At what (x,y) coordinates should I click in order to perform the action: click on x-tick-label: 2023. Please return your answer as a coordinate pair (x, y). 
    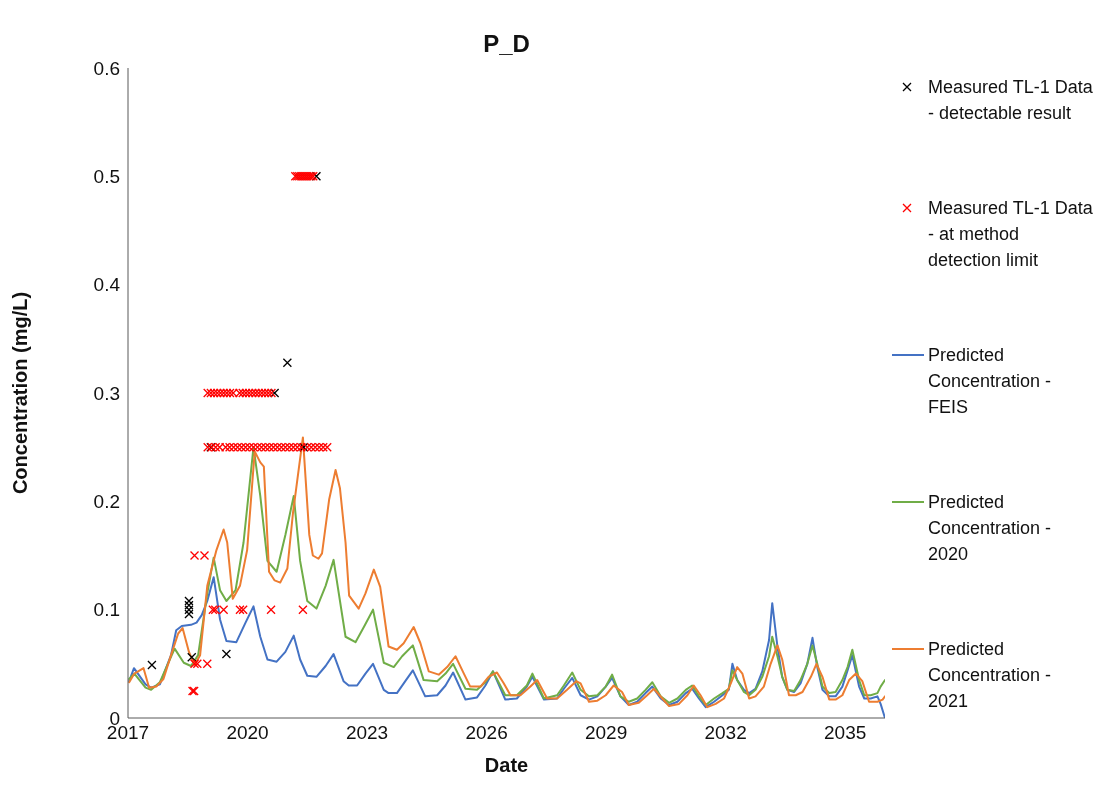
    Looking at the image, I should click on (367, 733).